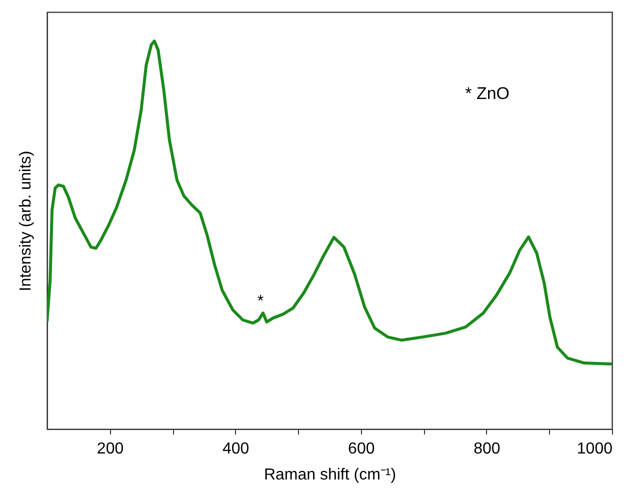 Image resolution: width=636 pixels, height=497 pixels. I want to click on x-tick-label: 1000, so click(594, 449).